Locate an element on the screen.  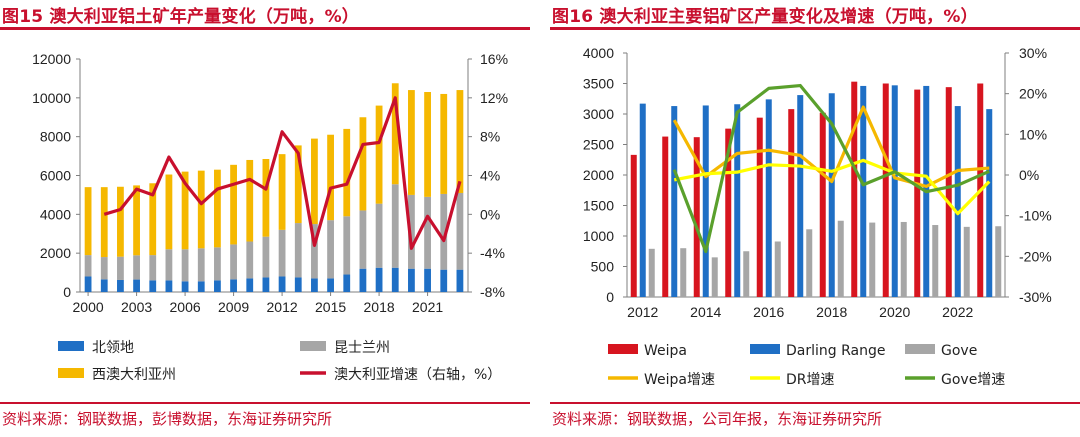
y-left-tick-label: 12000 is located at coordinates (51, 59).